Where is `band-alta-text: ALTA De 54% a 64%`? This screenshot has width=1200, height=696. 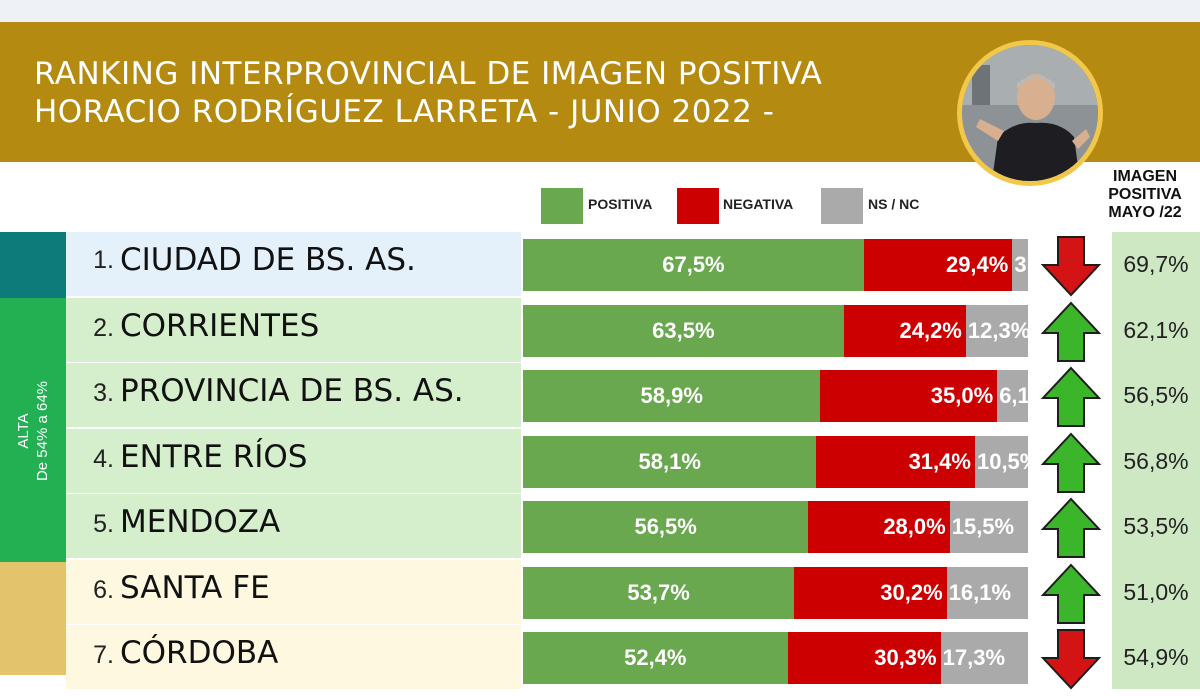
band-alta-text: ALTA De 54% a 64% is located at coordinates (33, 431).